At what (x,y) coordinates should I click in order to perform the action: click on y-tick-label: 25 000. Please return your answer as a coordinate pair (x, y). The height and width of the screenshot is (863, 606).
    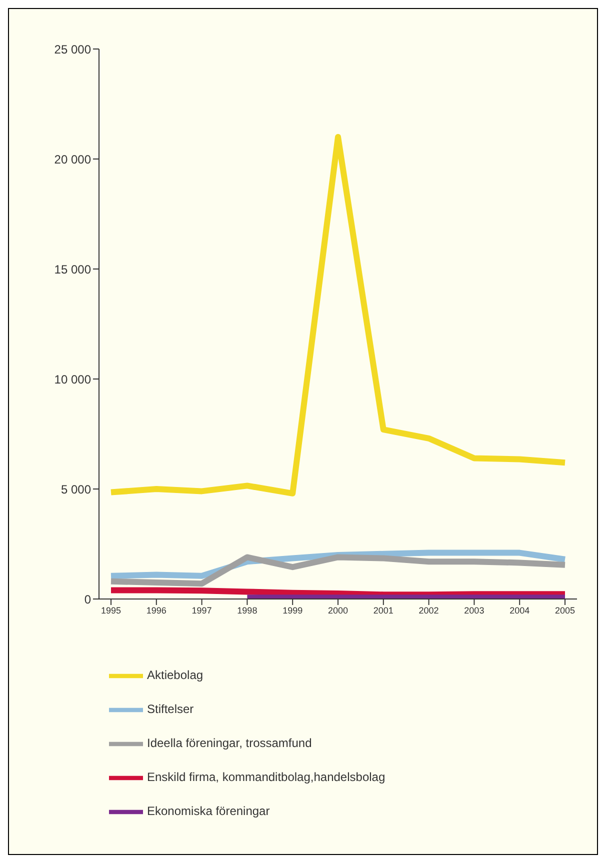
    Looking at the image, I should click on (73, 49).